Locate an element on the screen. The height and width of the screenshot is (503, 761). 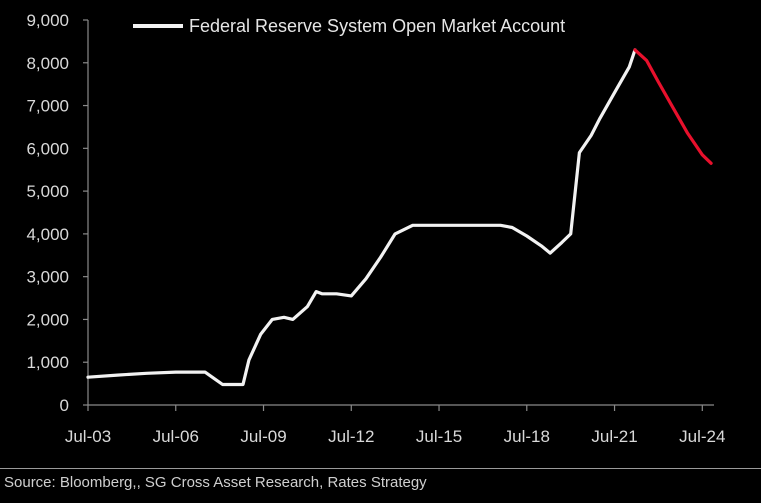
y-tick-label: 8,000 is located at coordinates (47, 63).